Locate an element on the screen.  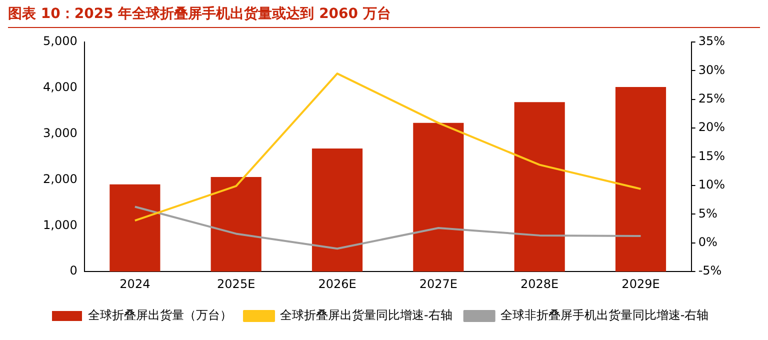
y2-tick-label: 20% is located at coordinates (711, 127).